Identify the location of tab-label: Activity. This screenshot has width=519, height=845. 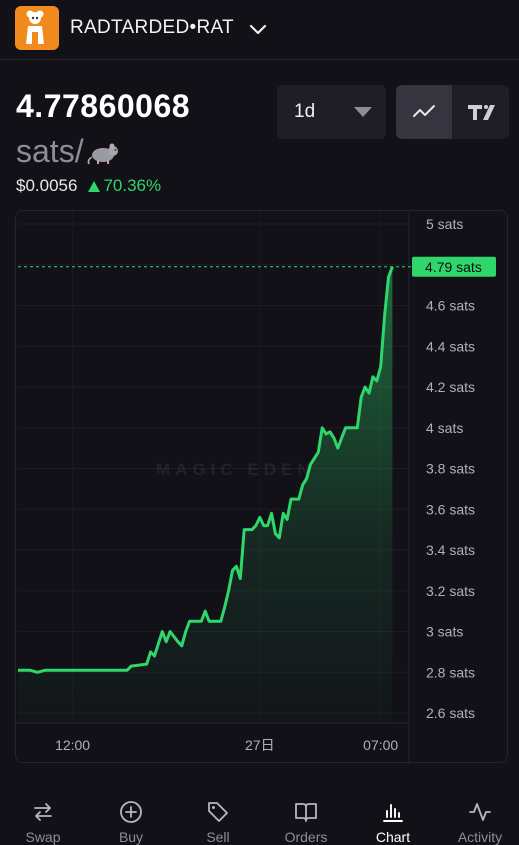
(480, 837).